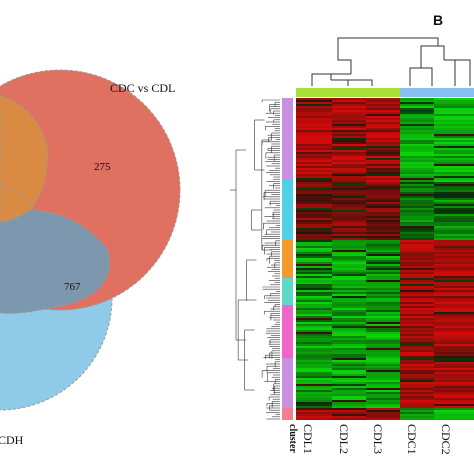 The image size is (474, 474). Describe the element at coordinates (18, 198) in the screenshot. I see `venn-inner-arc` at that location.